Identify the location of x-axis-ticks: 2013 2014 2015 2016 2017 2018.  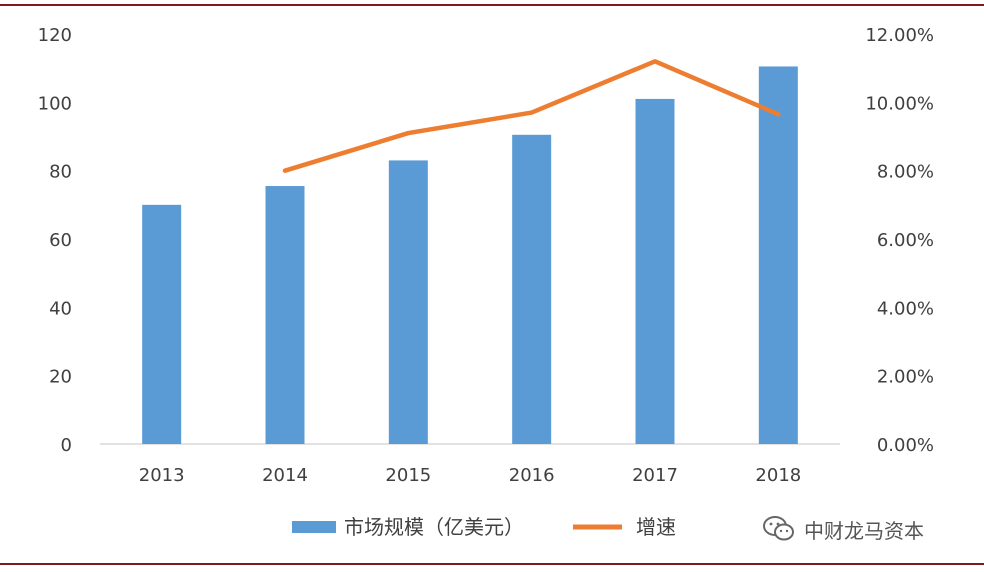
(470, 475).